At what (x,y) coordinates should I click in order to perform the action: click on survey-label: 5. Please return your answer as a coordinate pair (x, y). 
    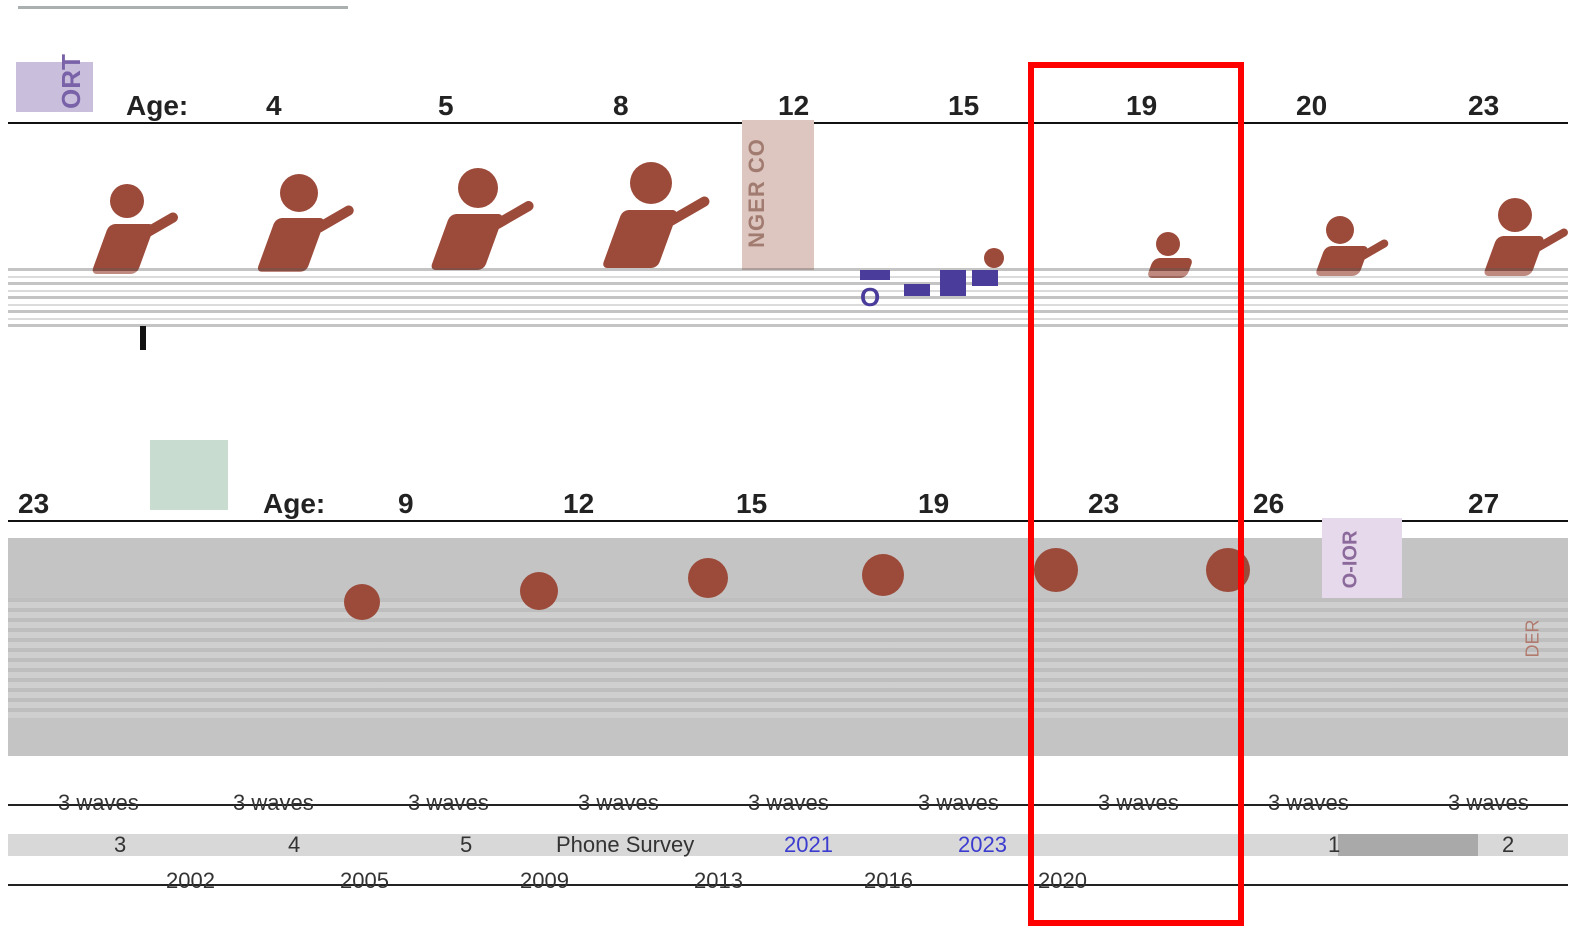
    Looking at the image, I should click on (466, 844).